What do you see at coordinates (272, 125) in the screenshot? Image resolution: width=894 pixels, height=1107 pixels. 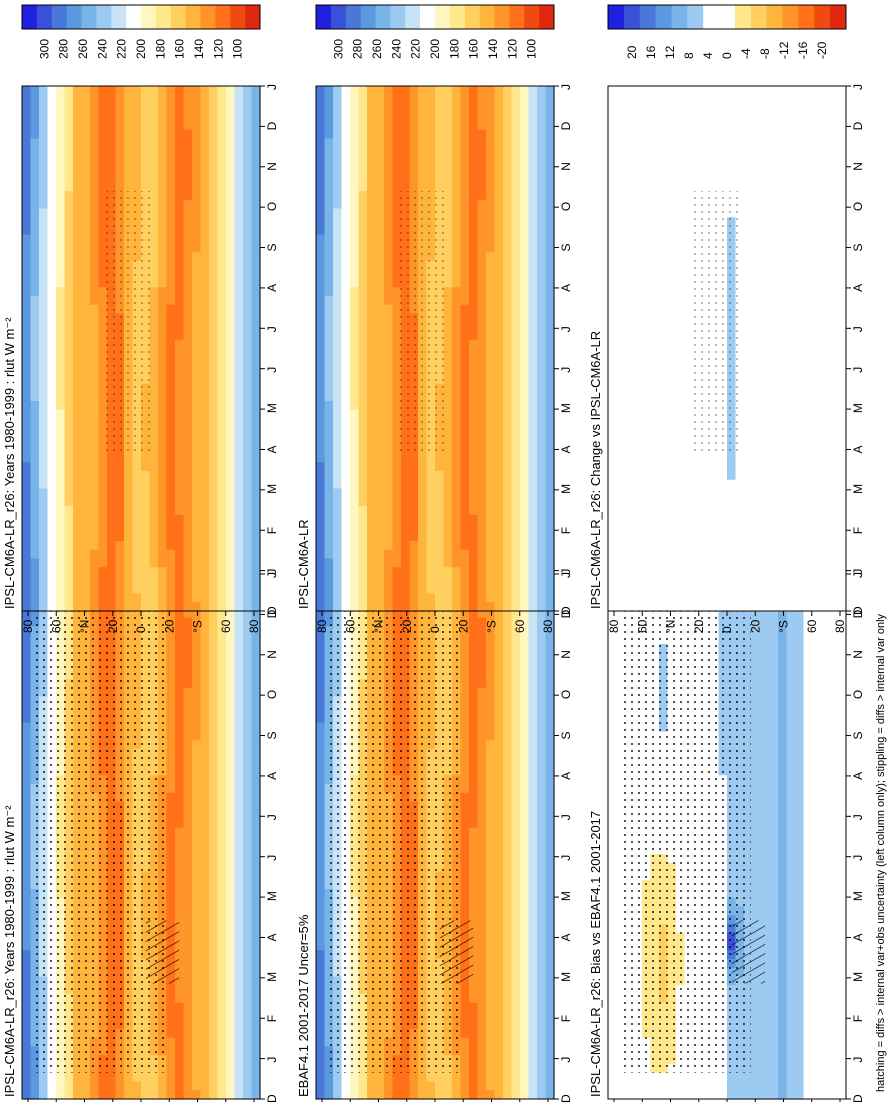 I see `month-tick-label: D` at bounding box center [272, 125].